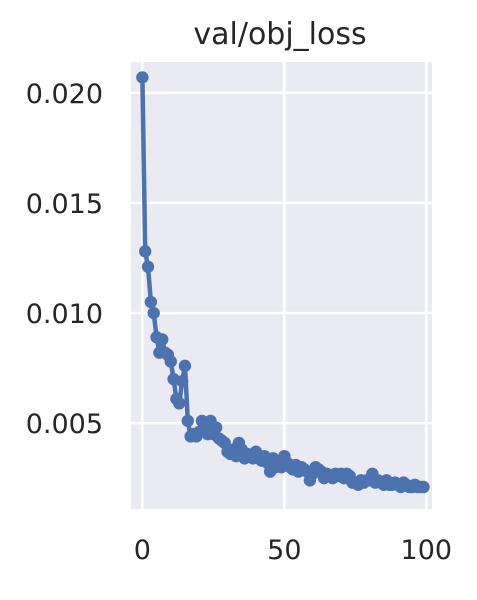 The width and height of the screenshot is (477, 600). Describe the element at coordinates (279, 34) in the screenshot. I see `chart-title: val/obj_loss` at that location.